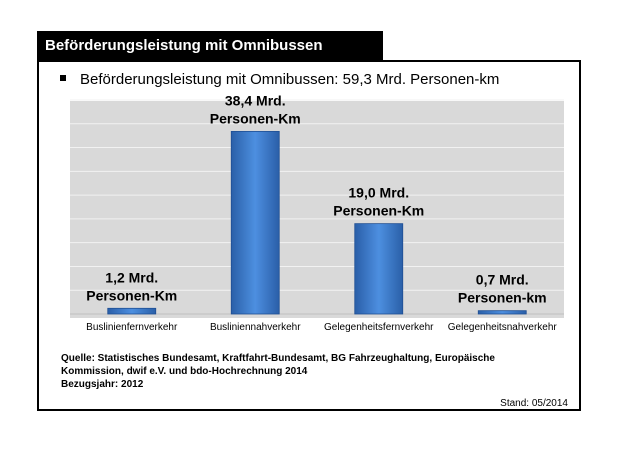 Image resolution: width=620 pixels, height=454 pixels. Describe the element at coordinates (378, 193) in the screenshot. I see `data-label: 19,0 Mrd.` at that location.